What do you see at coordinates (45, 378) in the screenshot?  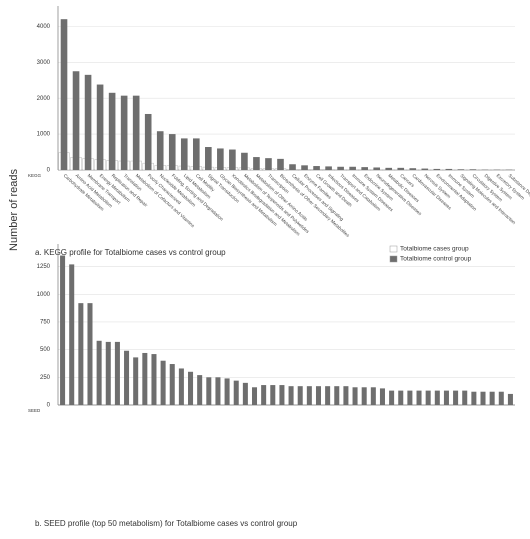 I see `y-tick-label: 250` at bounding box center [45, 378].